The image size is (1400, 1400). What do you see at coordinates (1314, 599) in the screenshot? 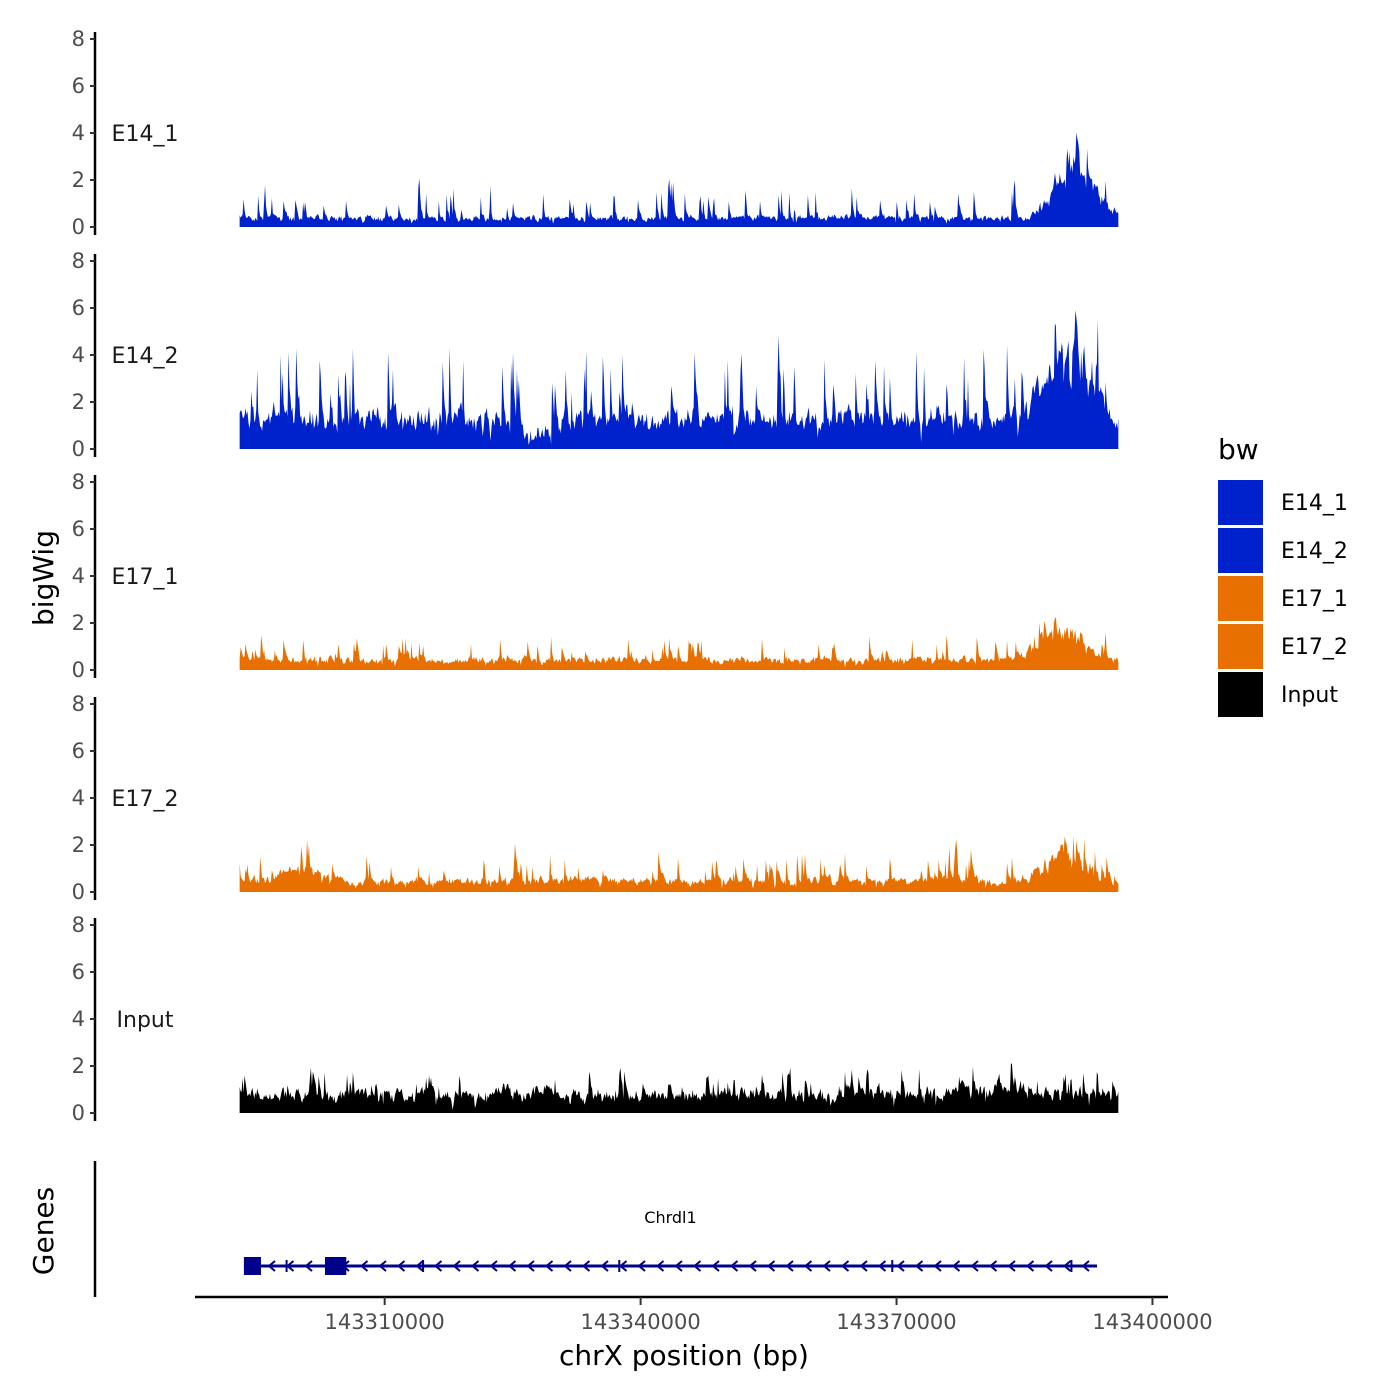
I see `legend-label: E17_1` at bounding box center [1314, 599].